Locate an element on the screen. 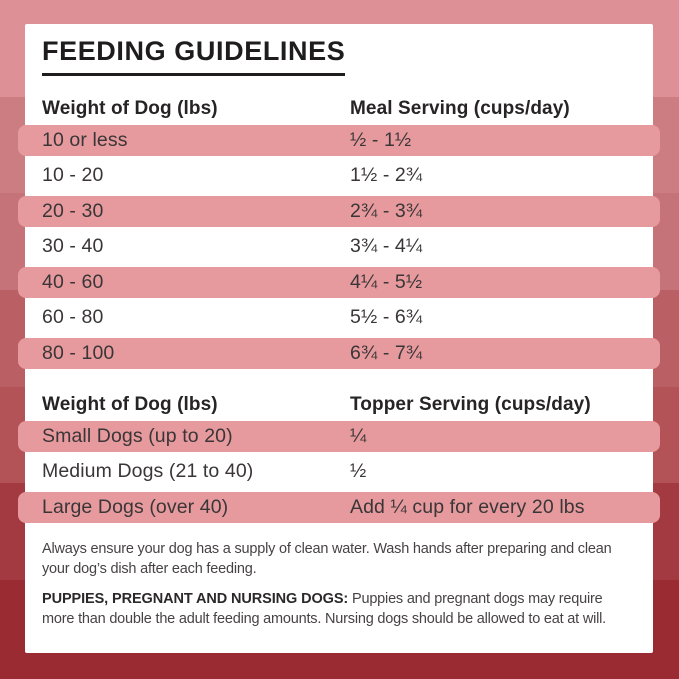  page-title: FEEDING GUIDELINES is located at coordinates (194, 56).